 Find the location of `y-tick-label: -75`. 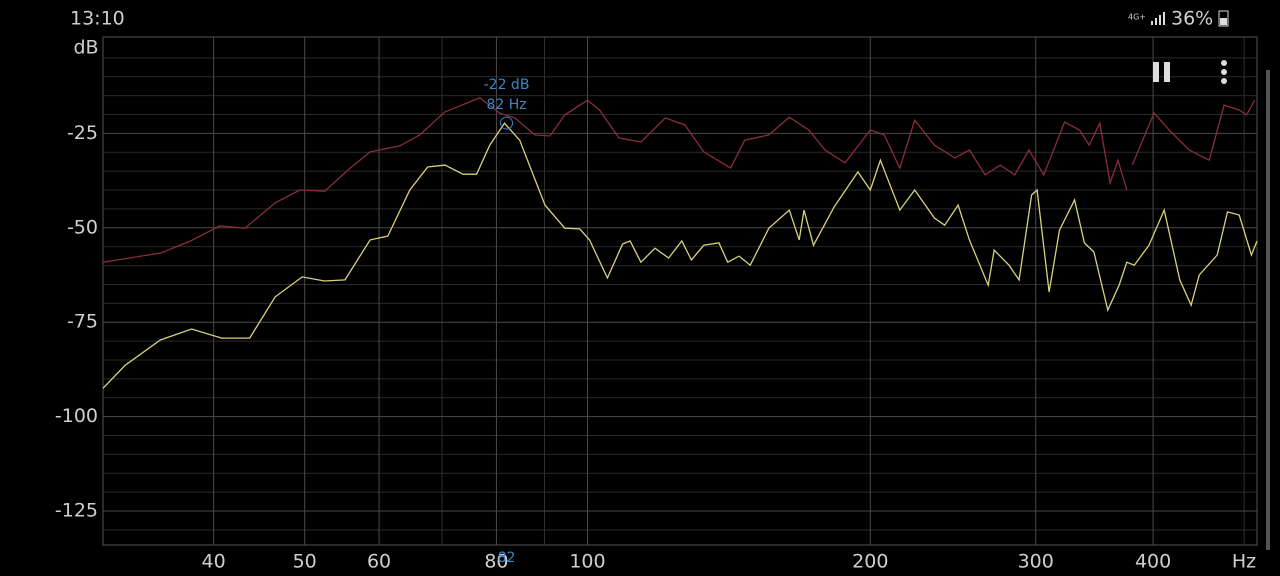

y-tick-label: -75 is located at coordinates (82, 322).